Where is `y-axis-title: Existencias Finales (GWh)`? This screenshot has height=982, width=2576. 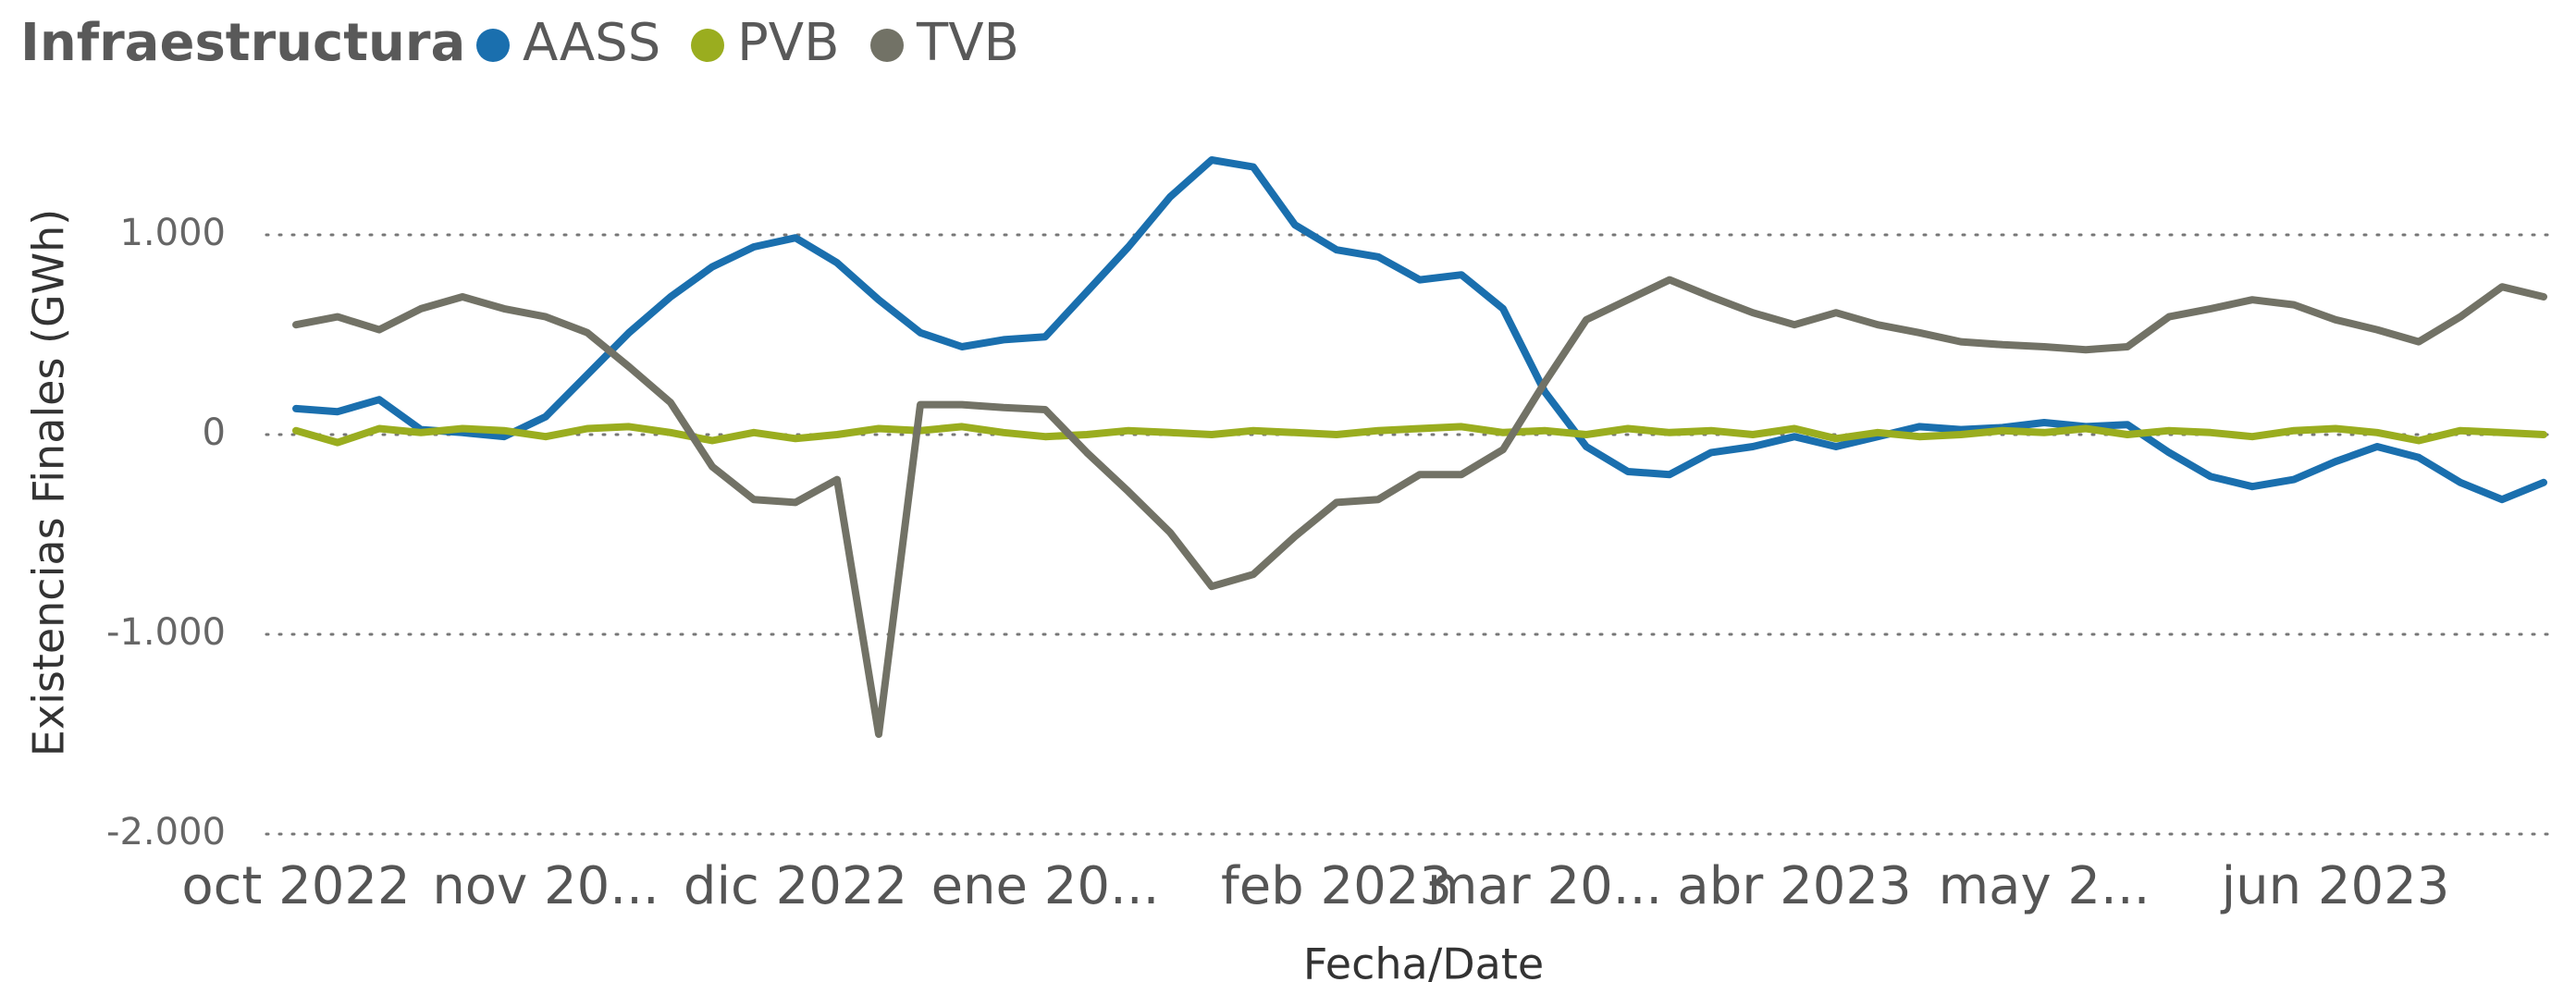 y-axis-title: Existencias Finales (GWh) is located at coordinates (49, 482).